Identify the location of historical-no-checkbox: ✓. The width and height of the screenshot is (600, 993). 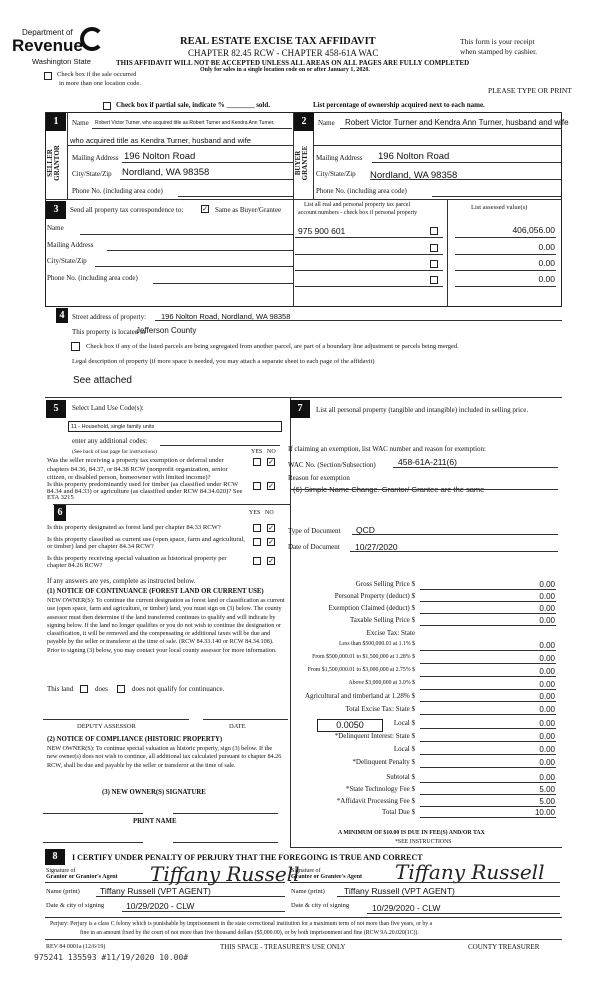
(271, 561).